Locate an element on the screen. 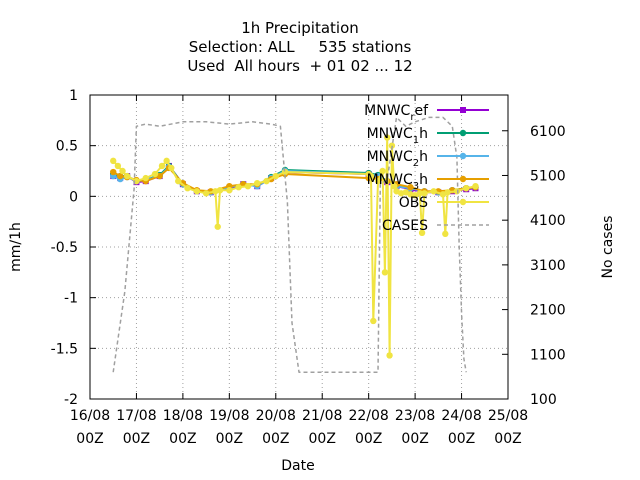  y2-tick-label: 5100 is located at coordinates (548, 176).